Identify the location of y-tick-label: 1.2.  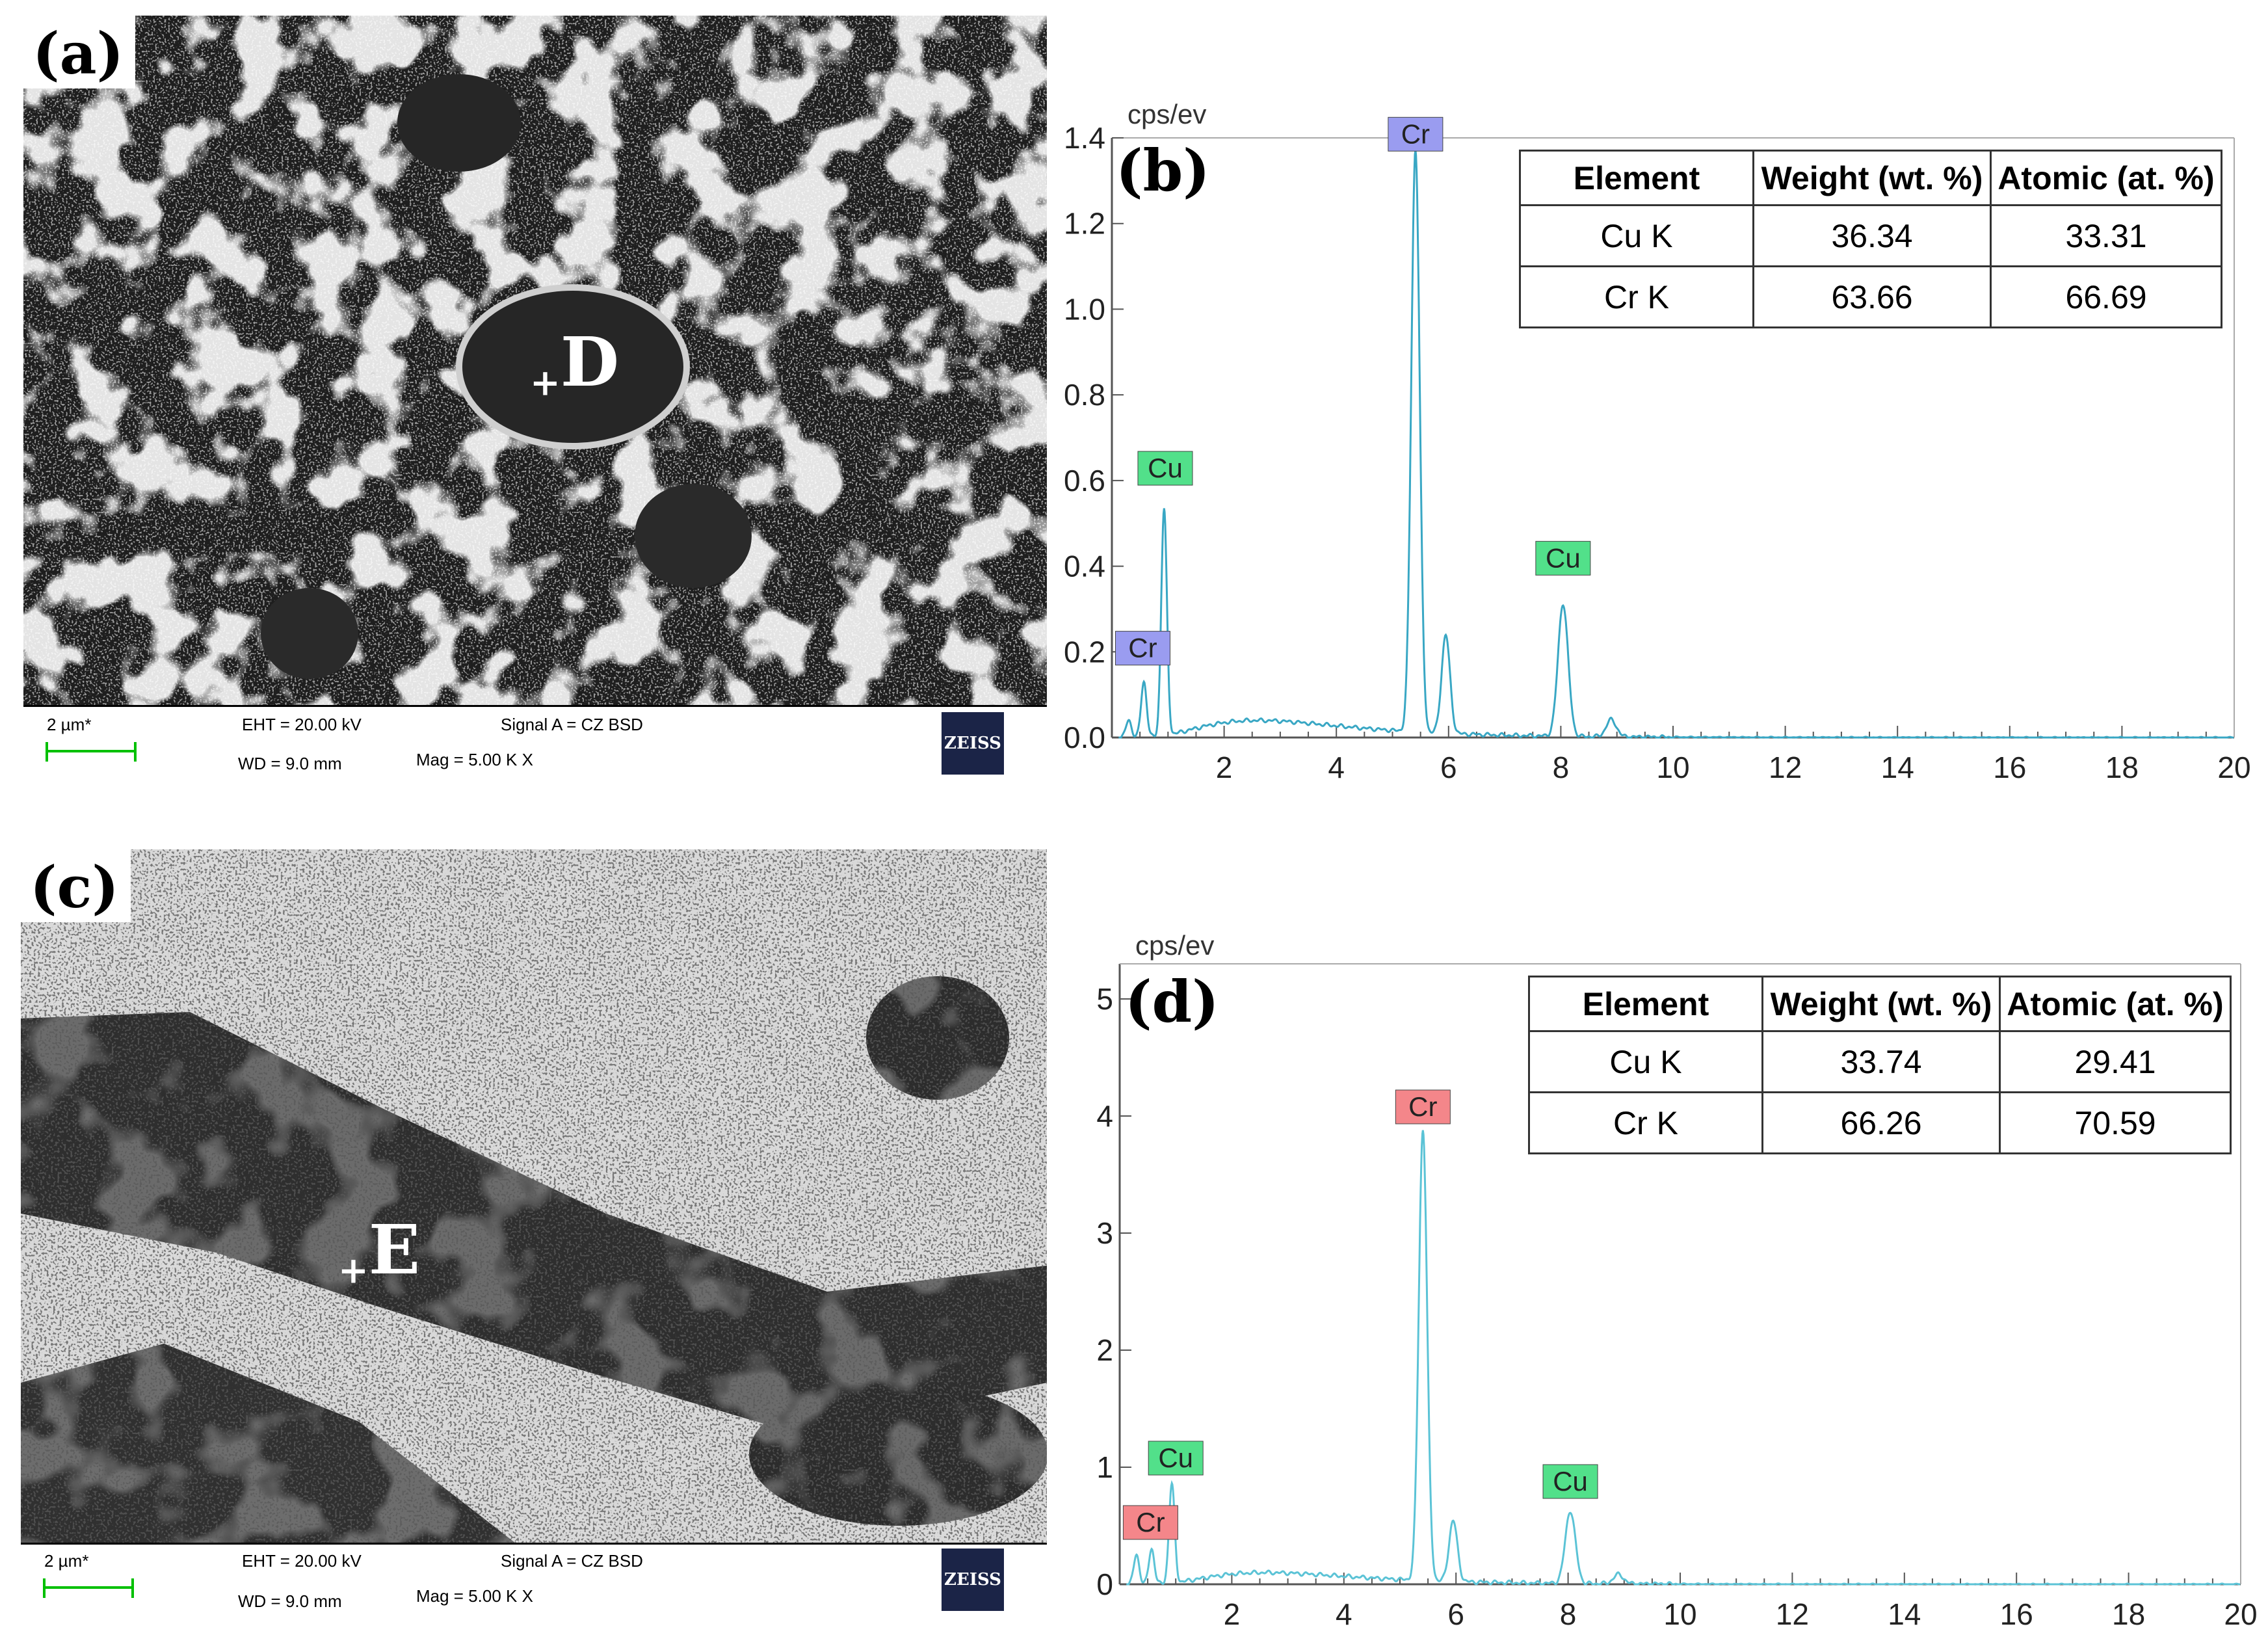
(1084, 224).